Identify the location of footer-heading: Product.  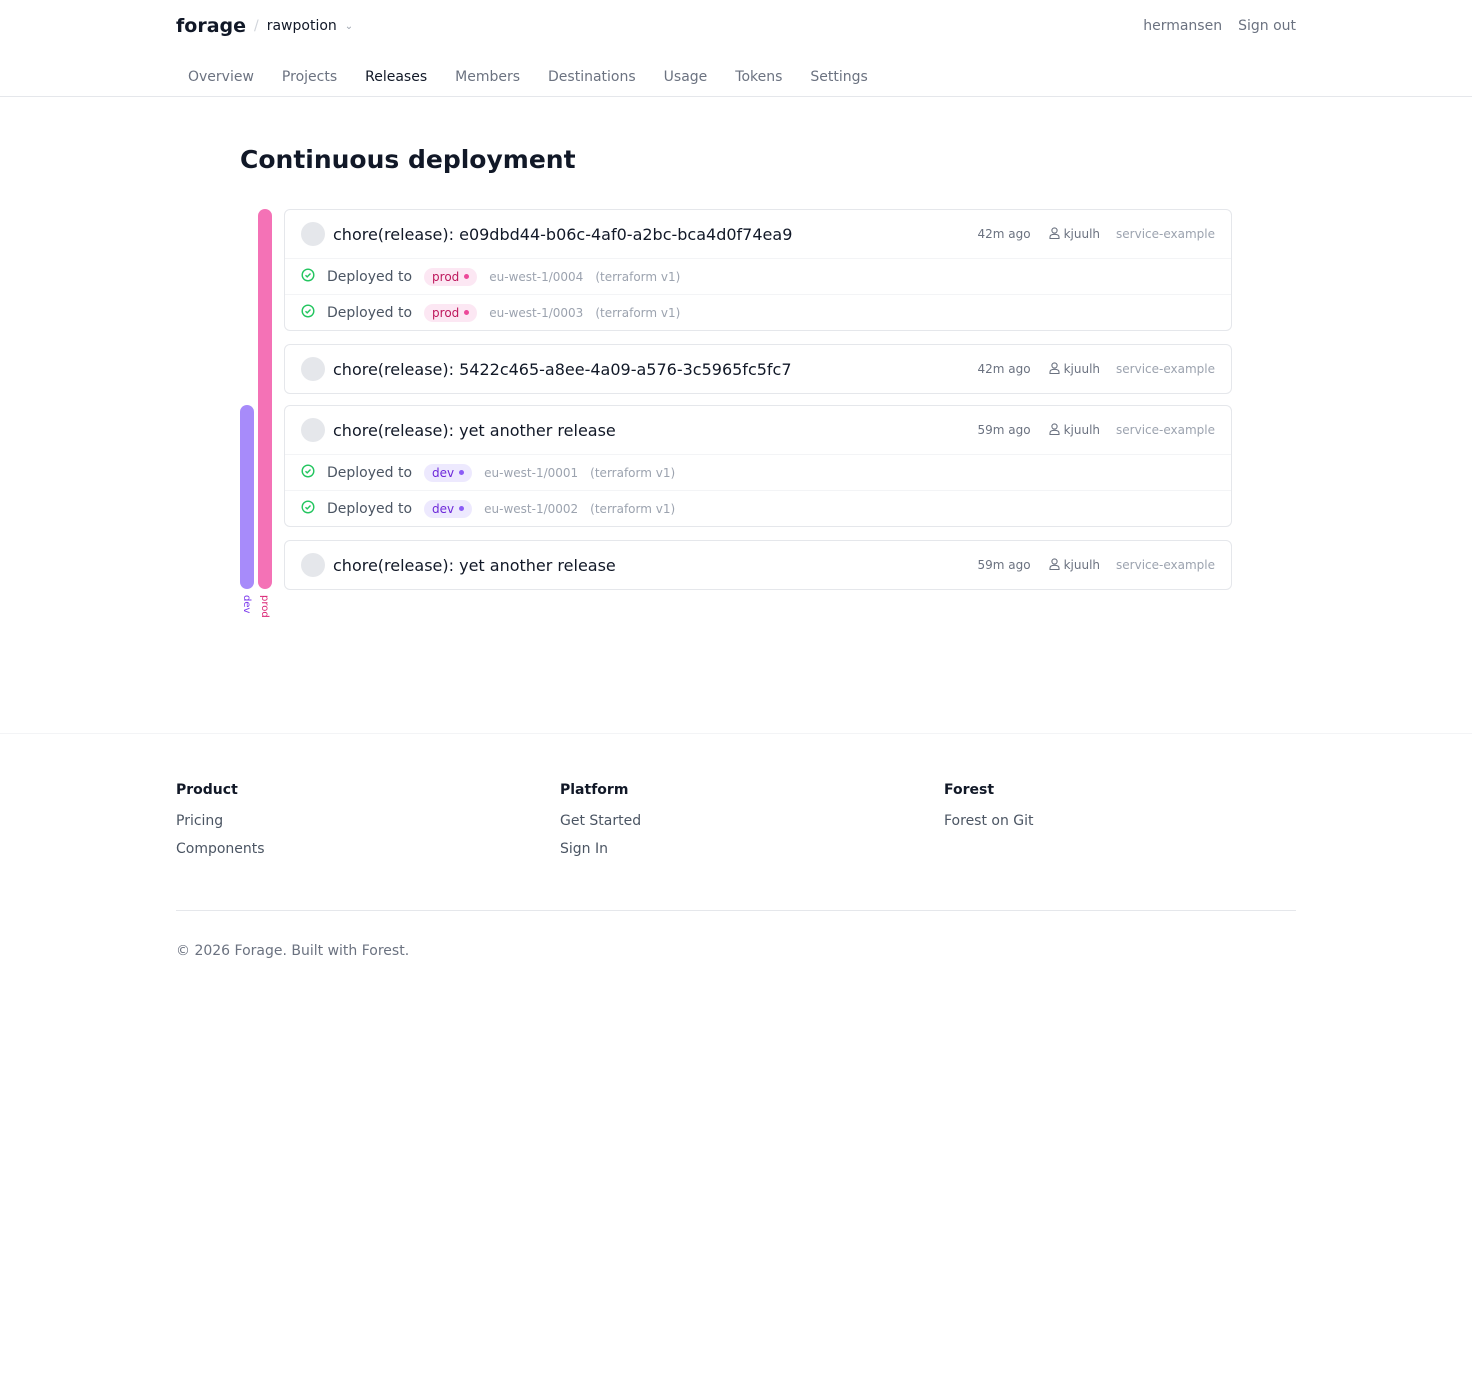
(207, 790).